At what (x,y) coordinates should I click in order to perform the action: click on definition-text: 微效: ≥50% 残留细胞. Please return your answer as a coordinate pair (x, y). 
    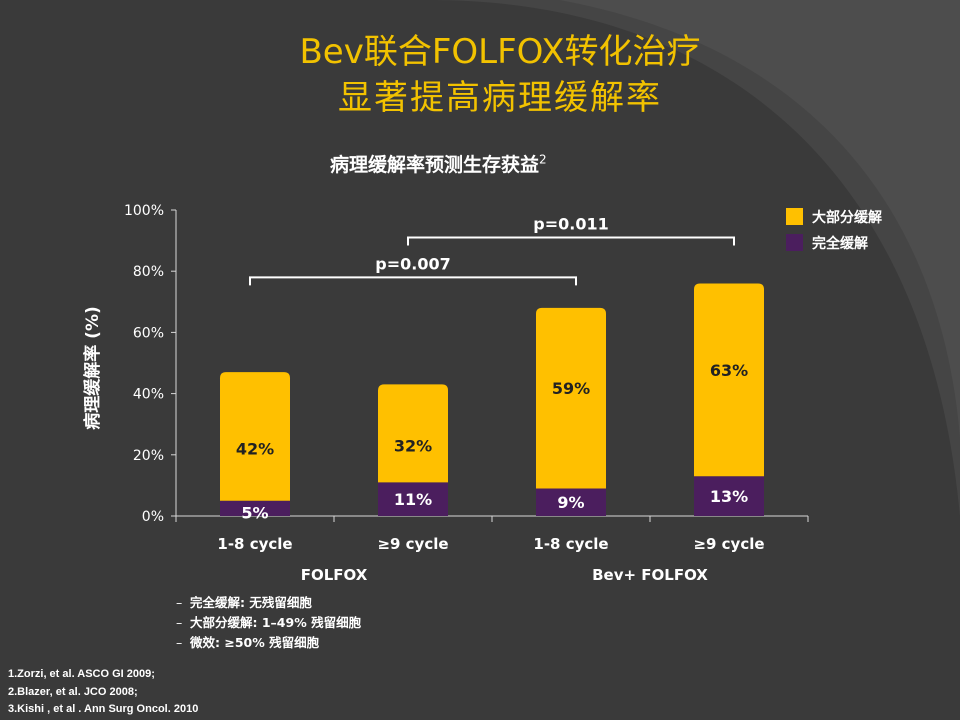
    Looking at the image, I should click on (255, 642).